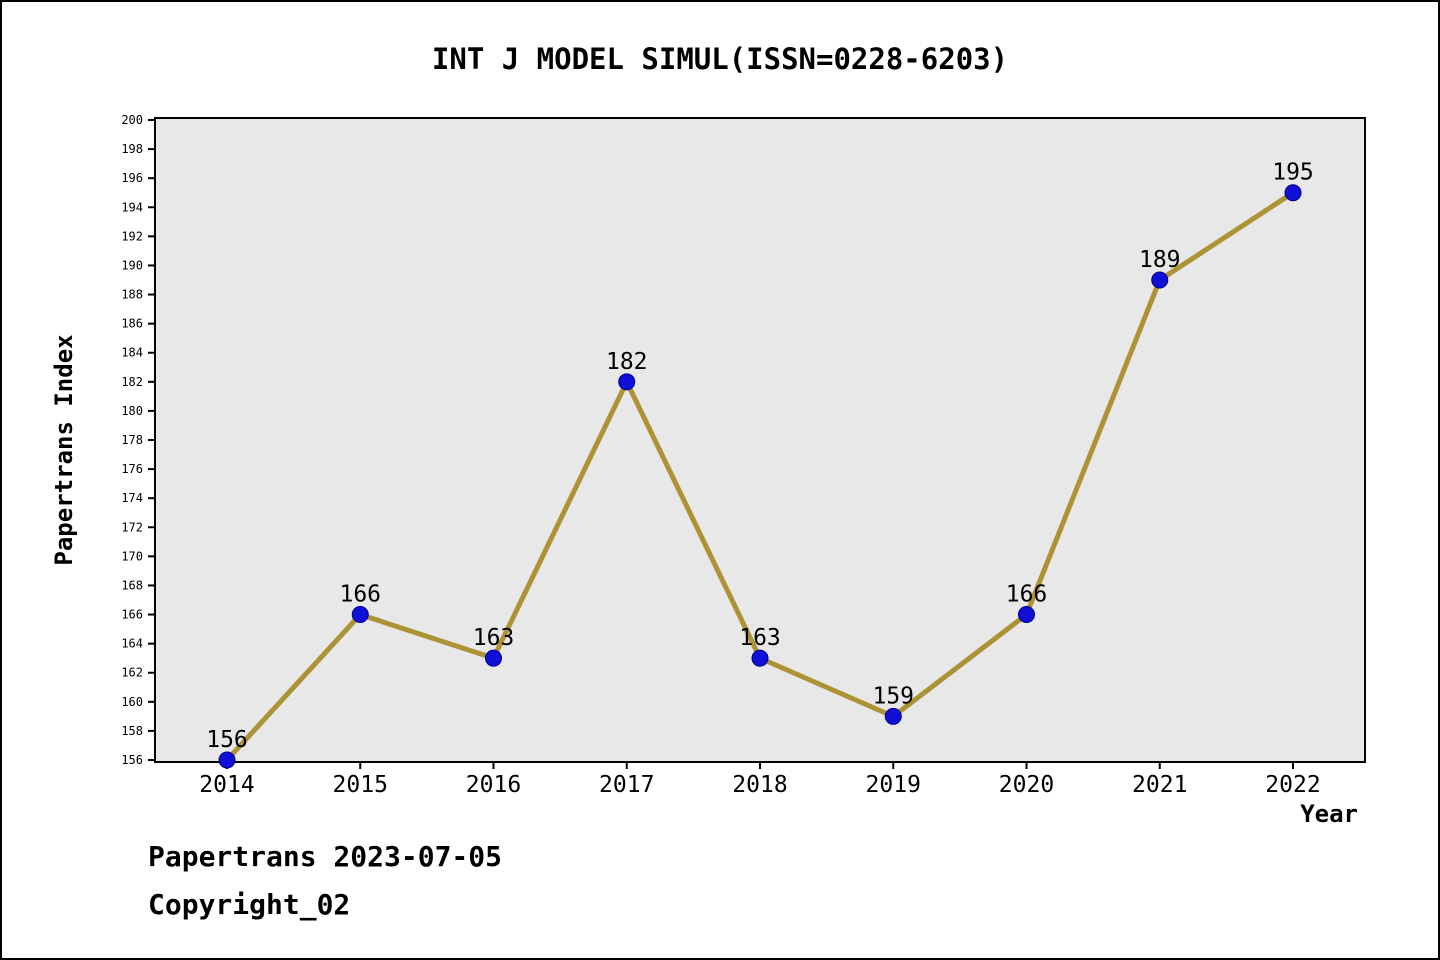  I want to click on y-tick-label: 172, so click(132, 527).